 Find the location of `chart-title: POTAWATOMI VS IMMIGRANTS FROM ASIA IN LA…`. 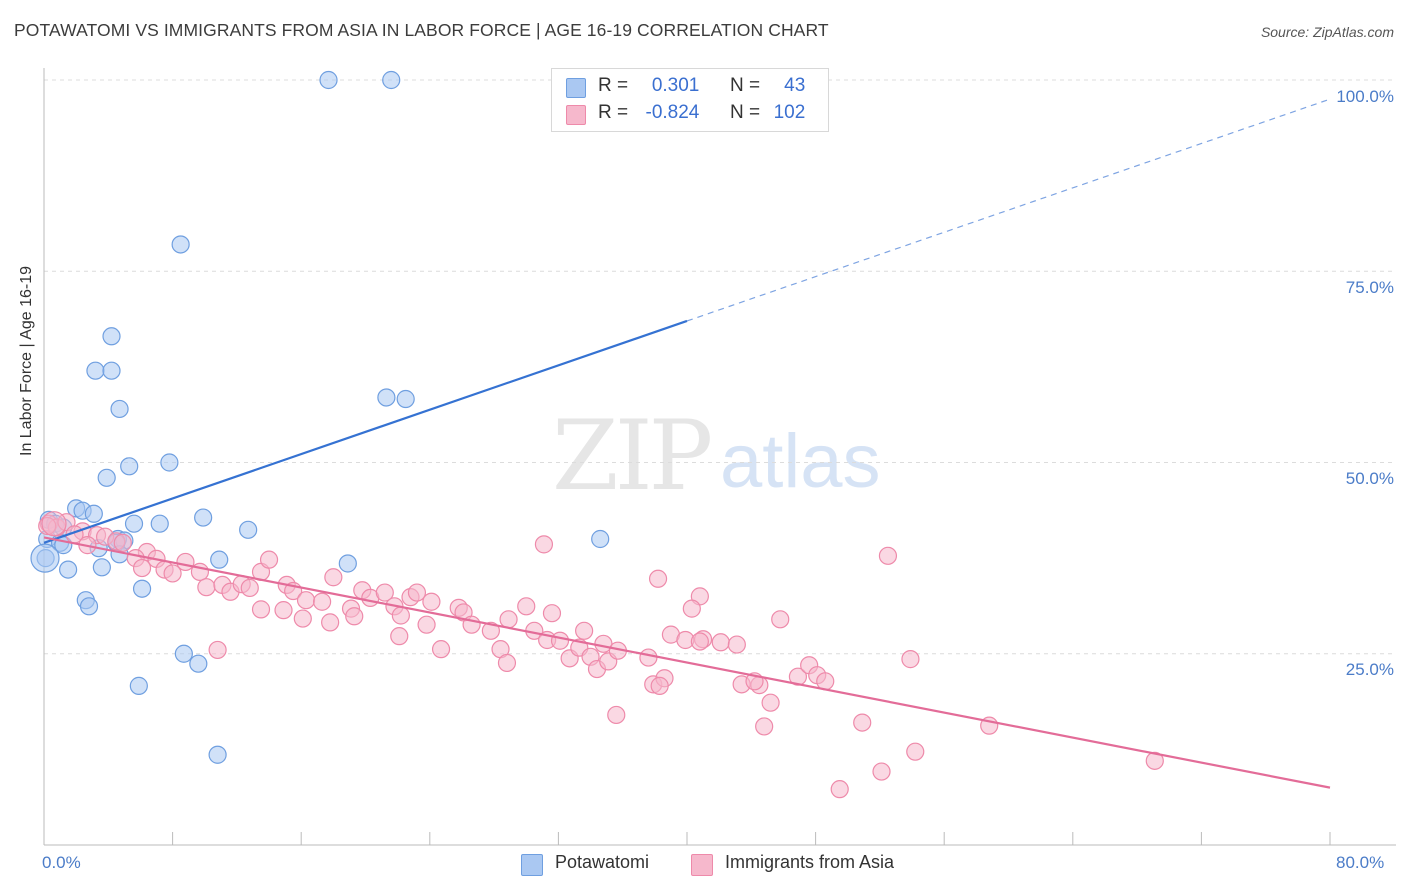

chart-title: POTAWATOMI VS IMMIGRANTS FROM ASIA IN LA… is located at coordinates (421, 30).